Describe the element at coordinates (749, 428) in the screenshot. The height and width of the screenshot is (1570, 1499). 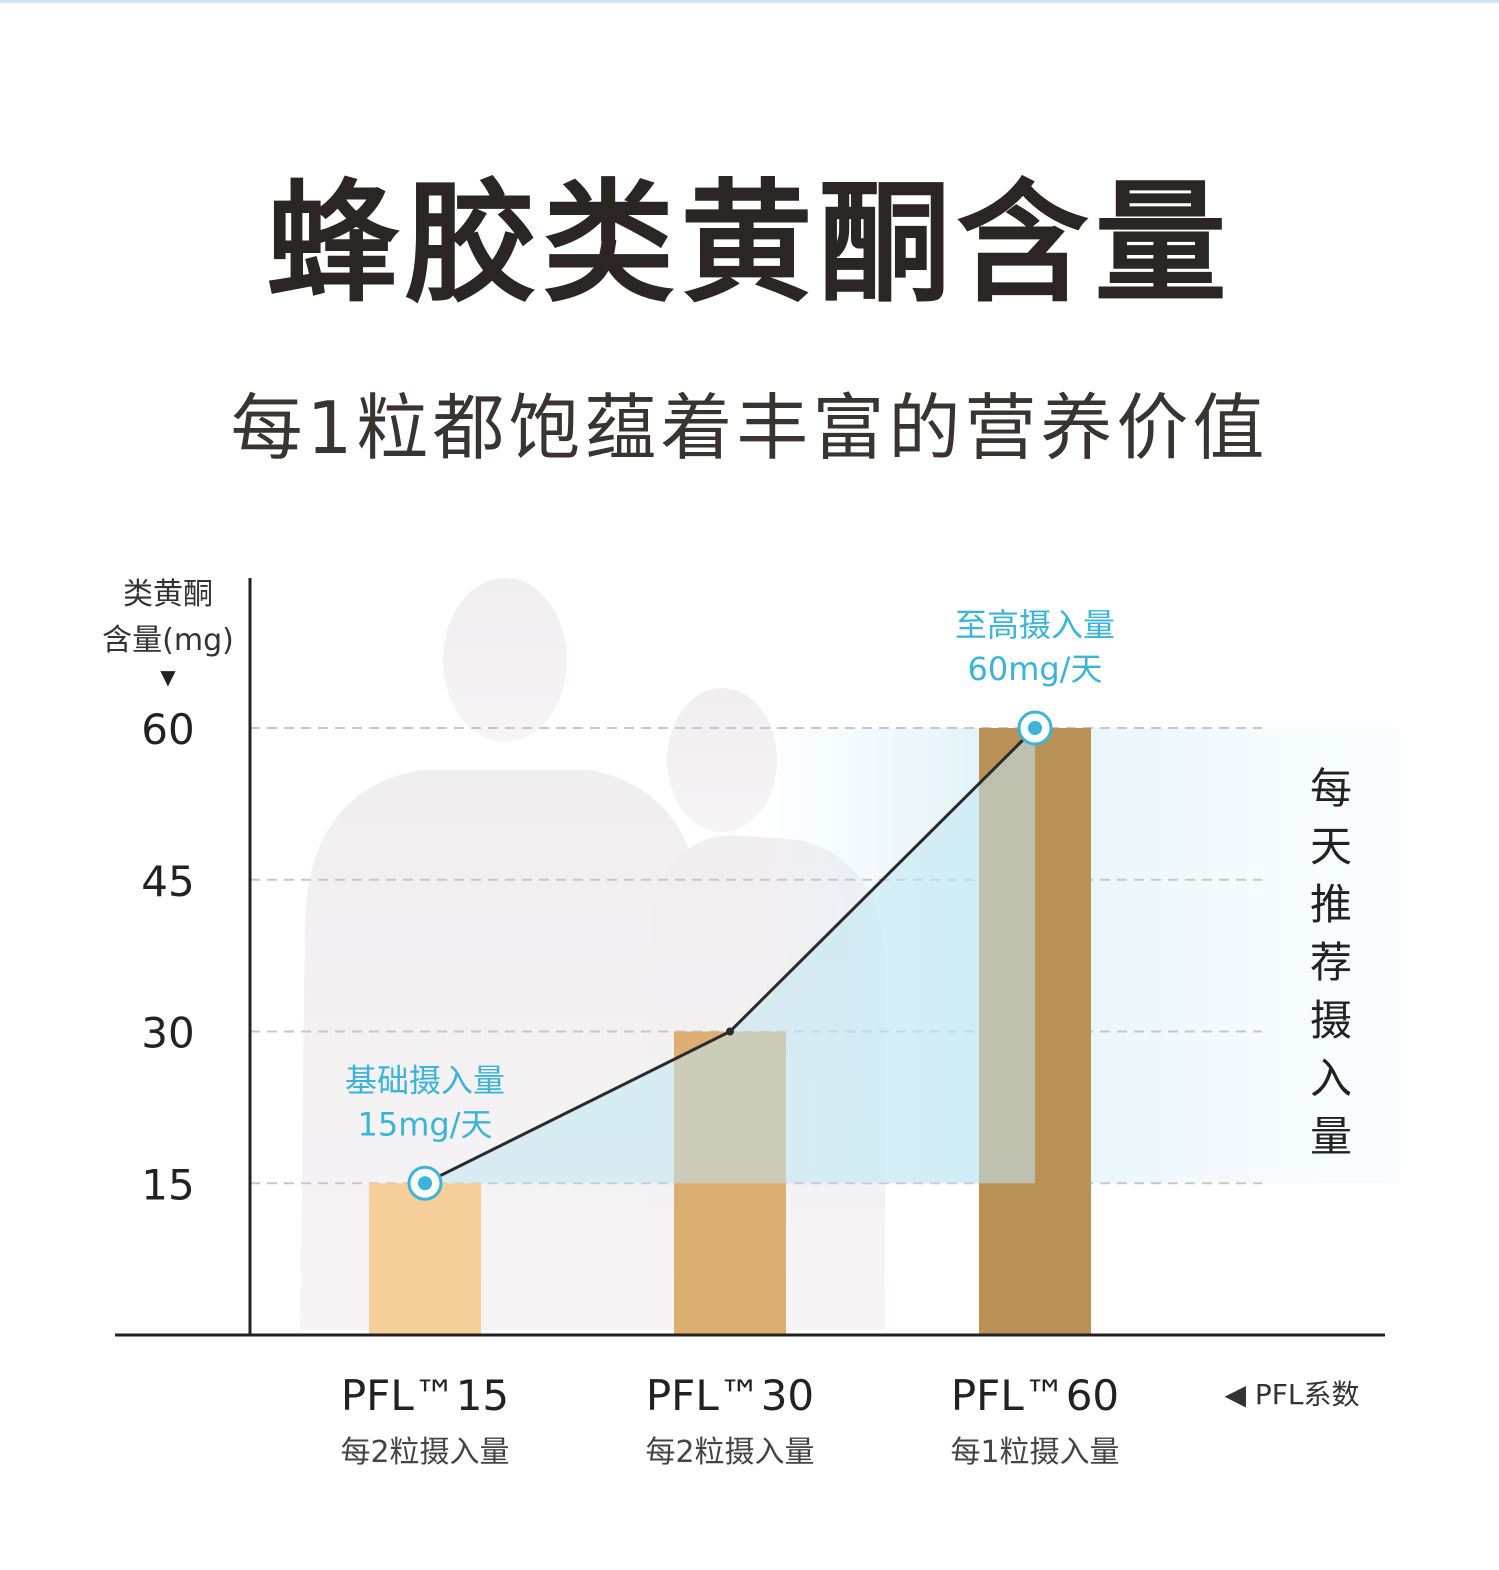
I see `page-subtitle: 每1粒都饱蕴着丰富的营养价值` at that location.